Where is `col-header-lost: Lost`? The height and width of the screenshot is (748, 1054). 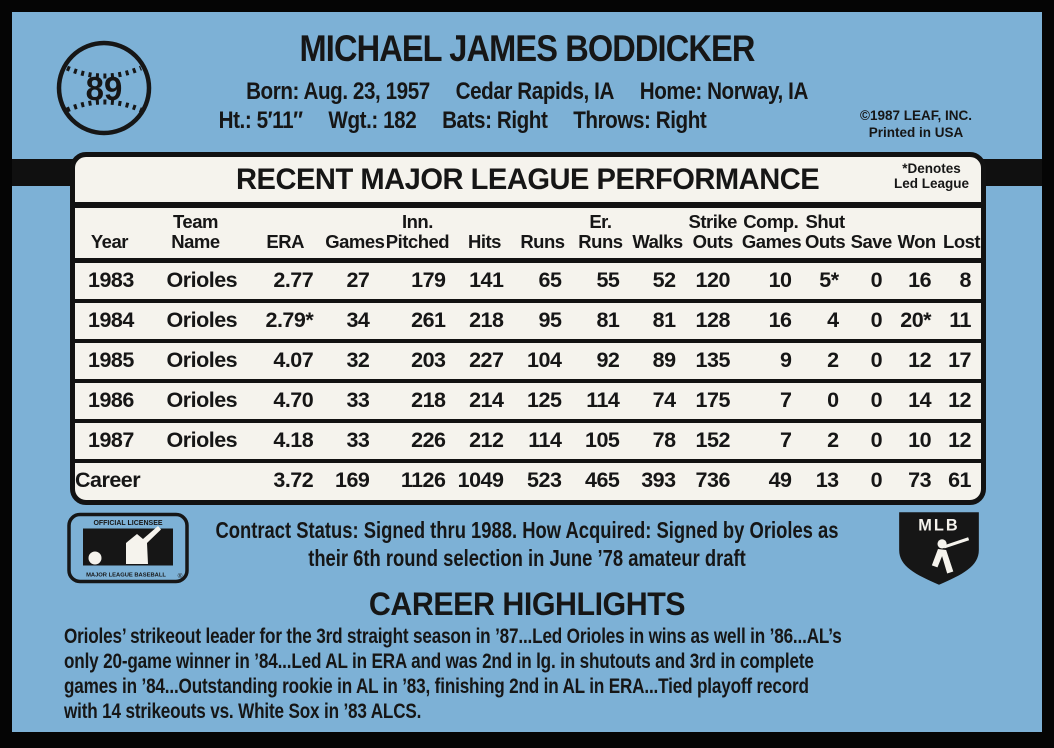
col-header-lost: Lost is located at coordinates (961, 235).